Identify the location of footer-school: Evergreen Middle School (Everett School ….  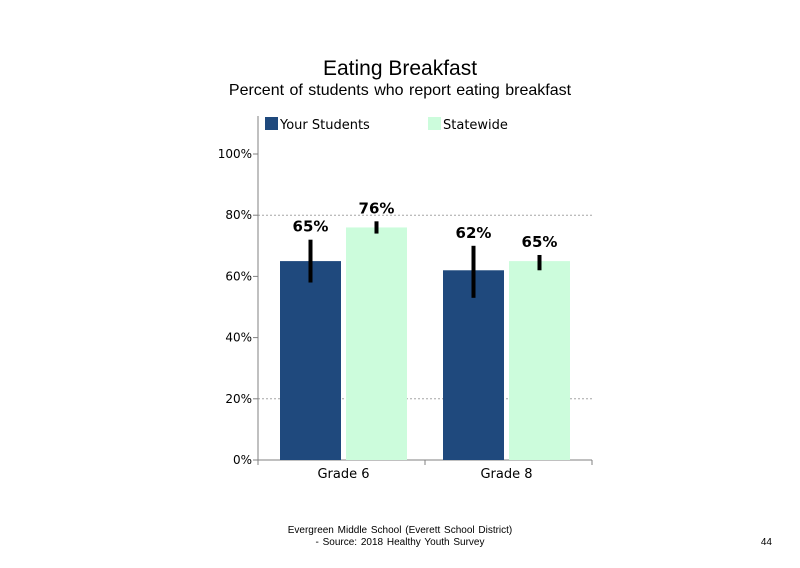
(400, 530).